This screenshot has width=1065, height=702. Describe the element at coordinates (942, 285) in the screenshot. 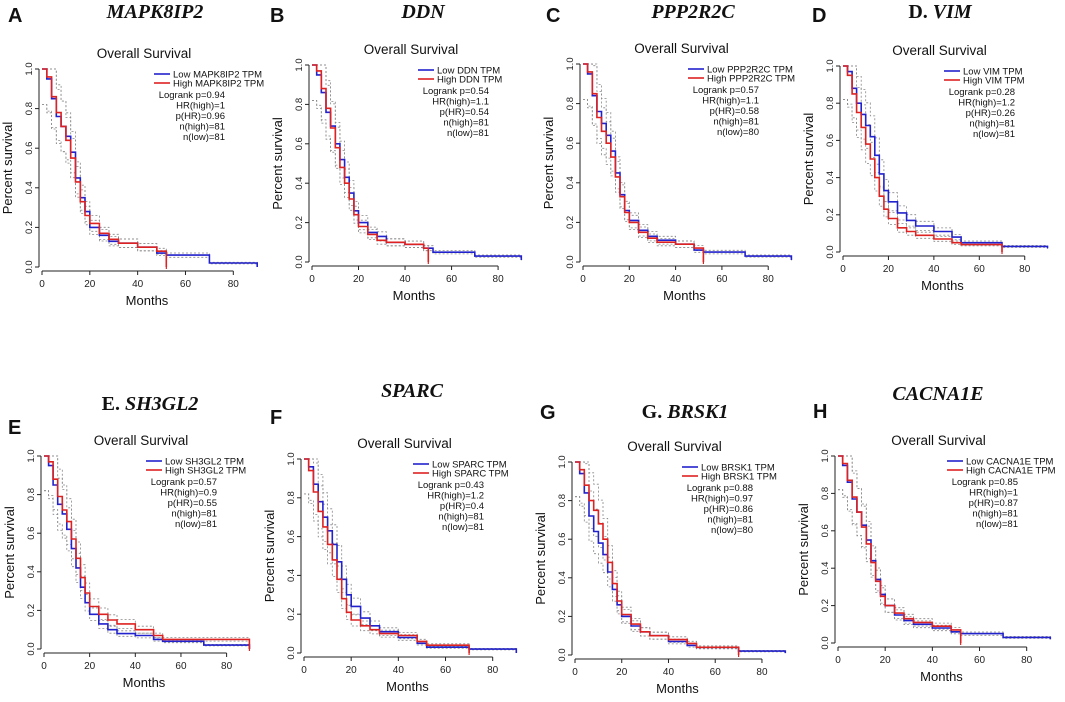

I see `x-axis-label: Months` at that location.